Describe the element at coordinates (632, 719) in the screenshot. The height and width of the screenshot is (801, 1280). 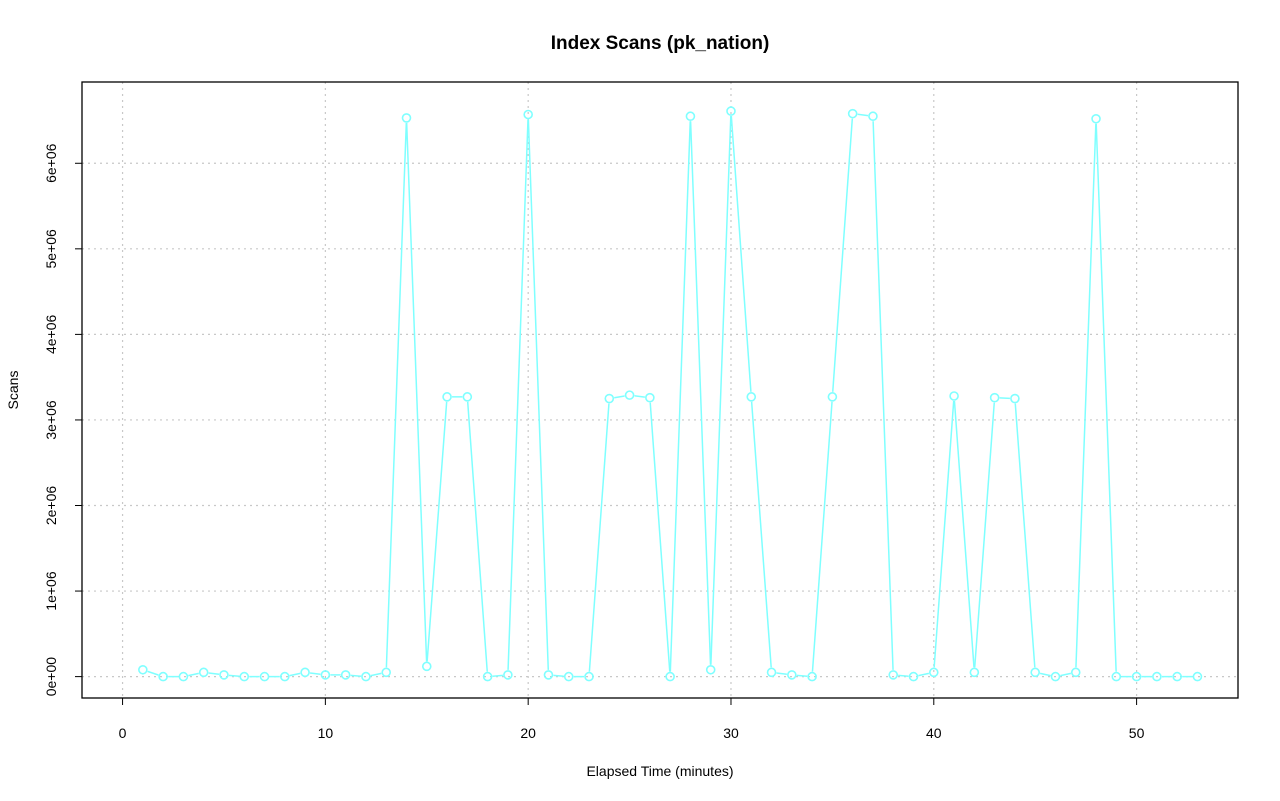
I see `x-axis: 0 10 20 30 40 50` at that location.